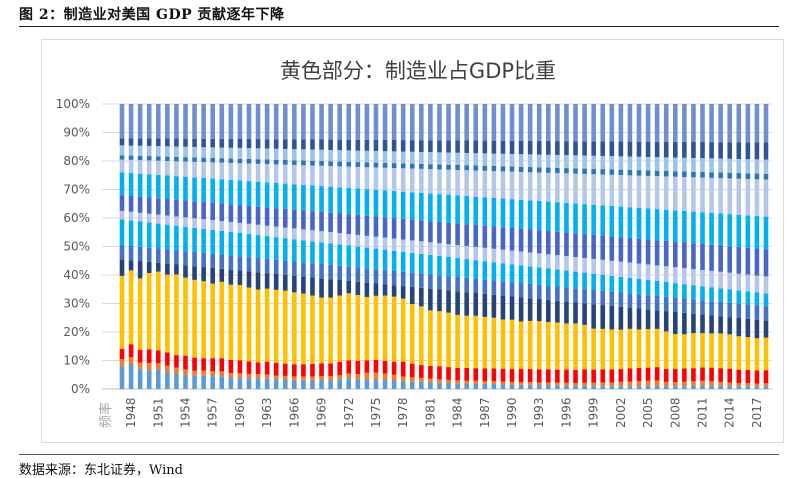  What do you see at coordinates (76, 275) in the screenshot?
I see `y-tick-label: 40%` at bounding box center [76, 275].